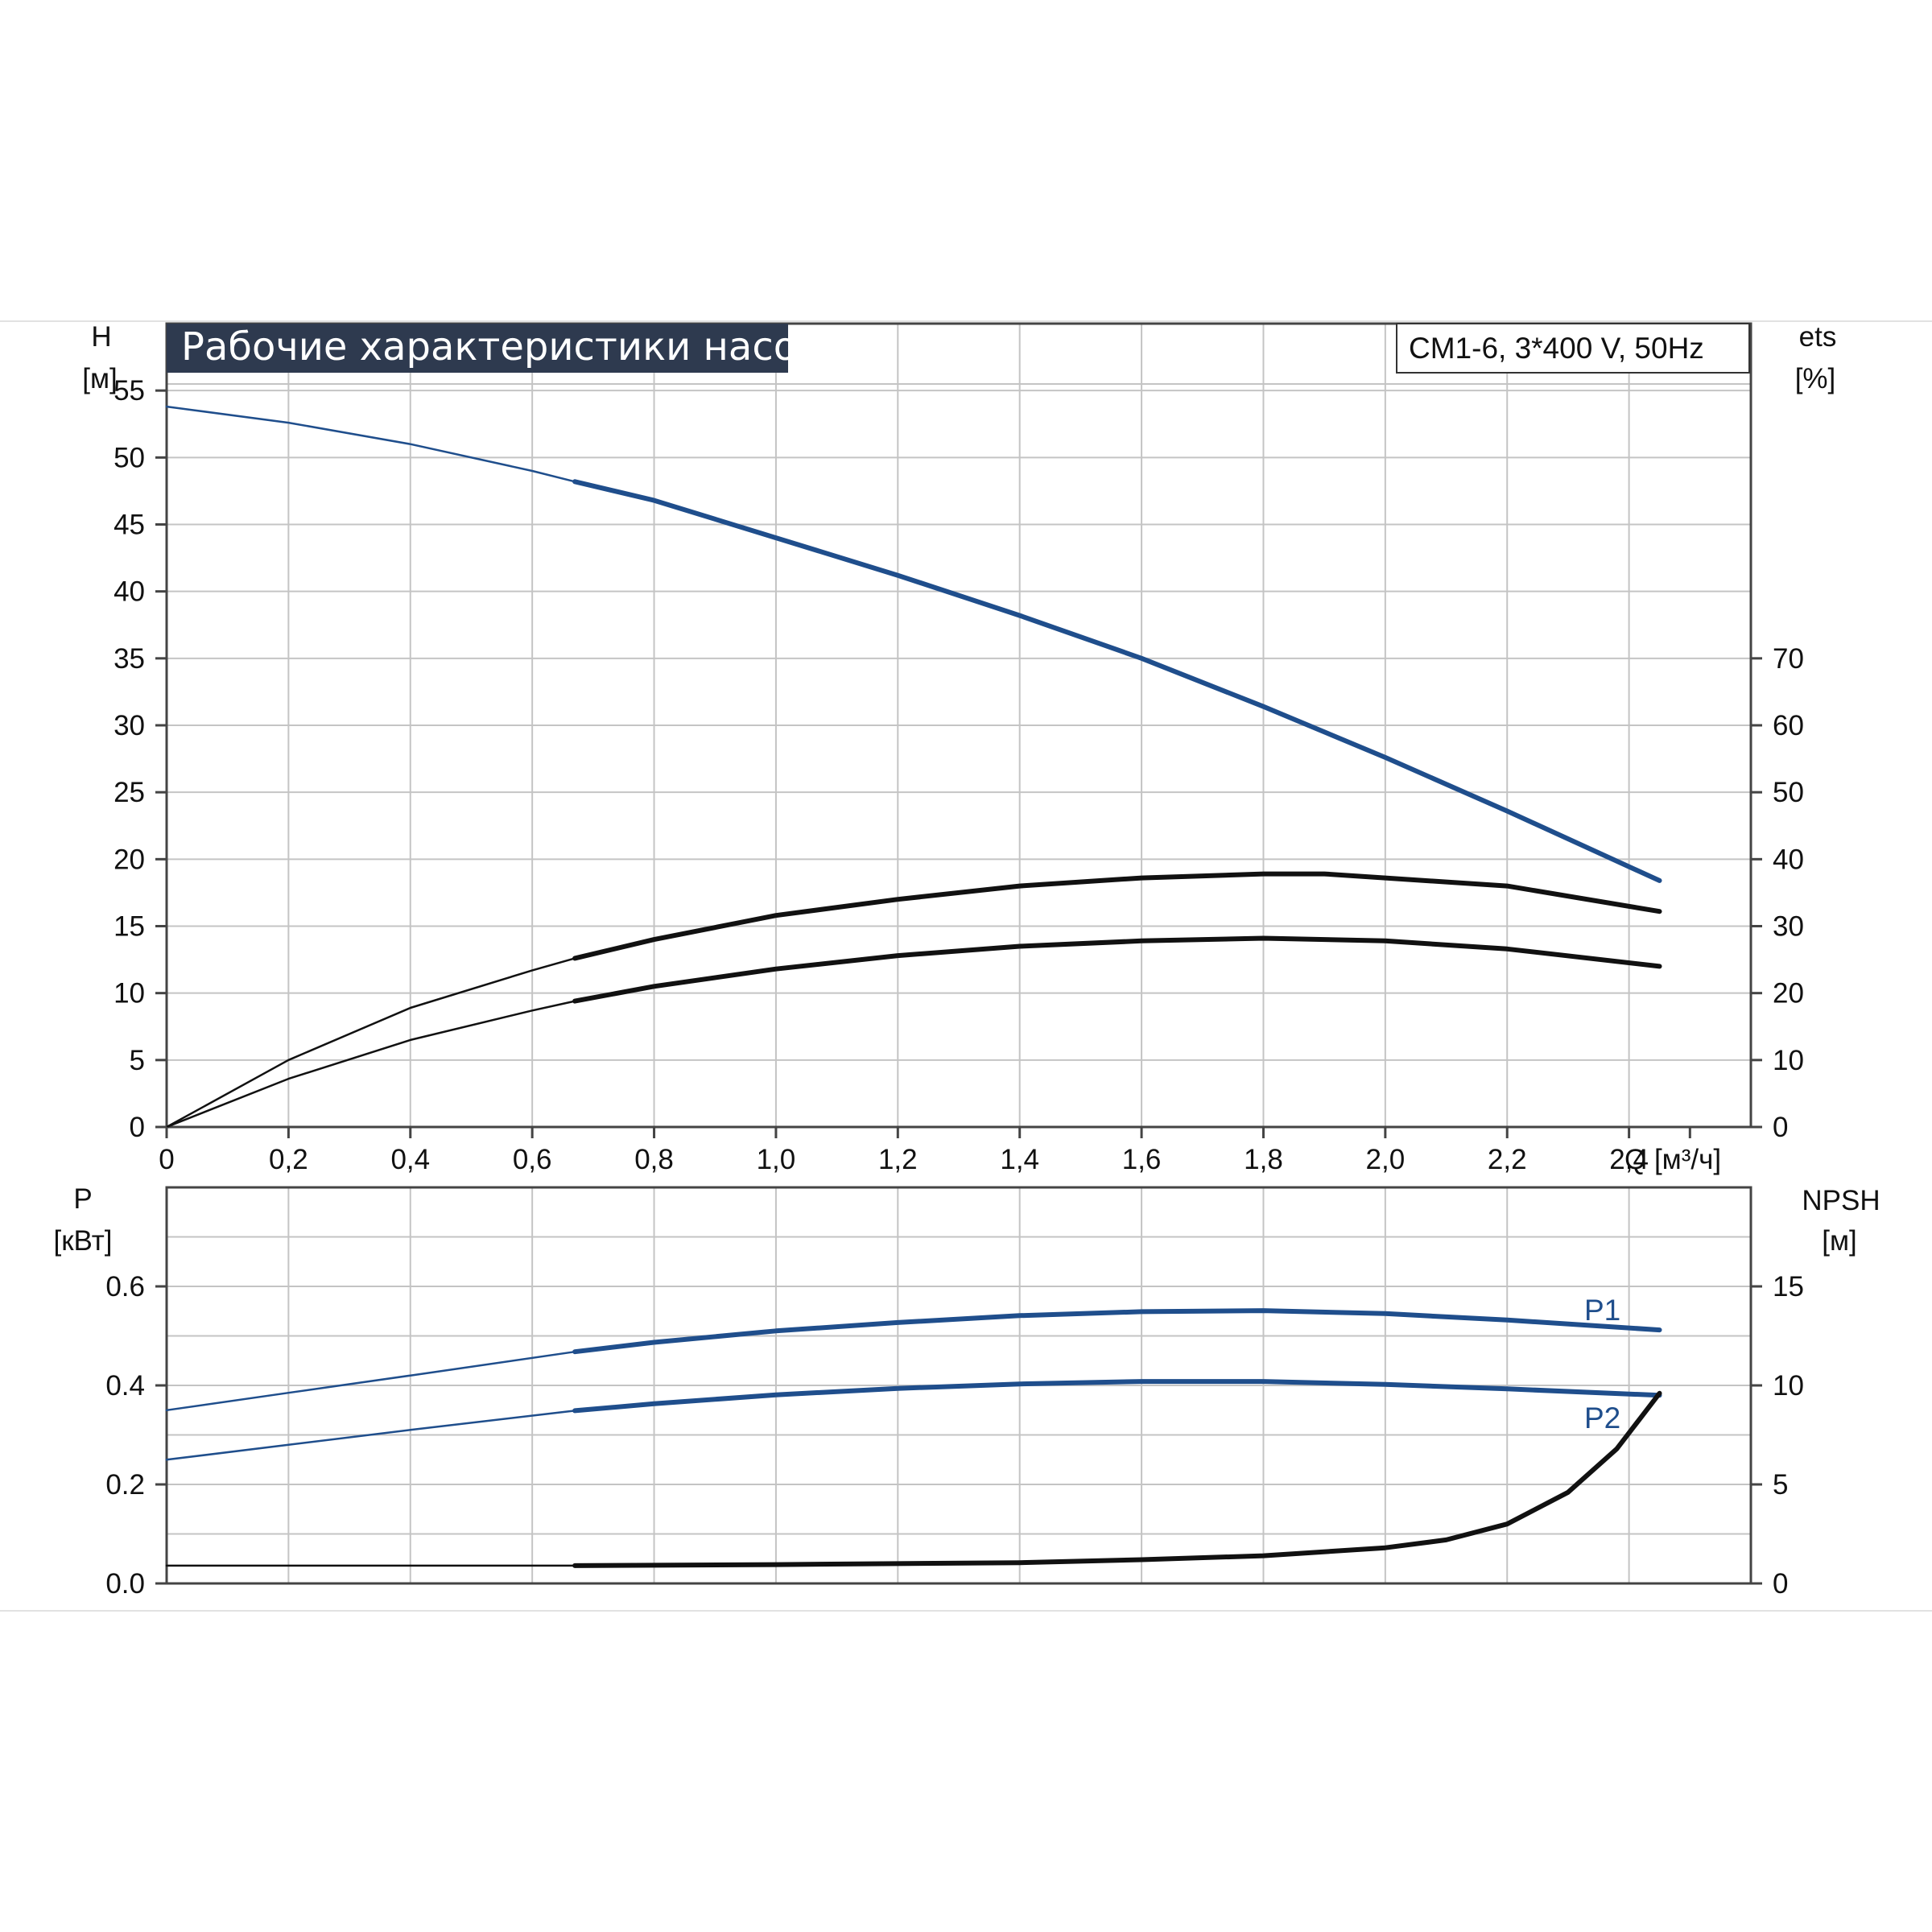 Image resolution: width=1932 pixels, height=1932 pixels. What do you see at coordinates (1788, 1060) in the screenshot?
I see `head-right-tick-label: 10` at bounding box center [1788, 1060].